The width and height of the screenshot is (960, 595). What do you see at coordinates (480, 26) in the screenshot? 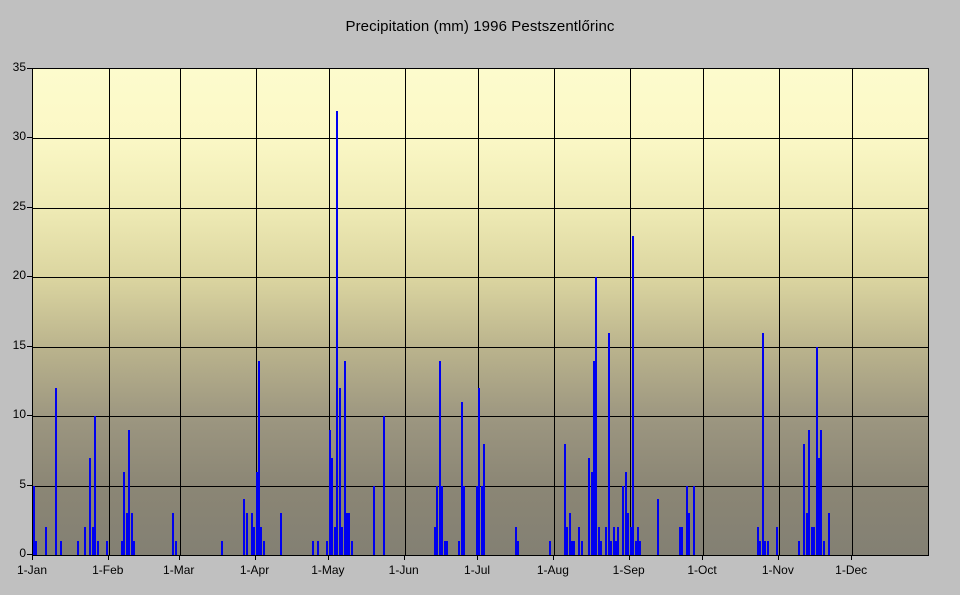
I see `chart-title: Precipitation (mm) 1996 Pestszentlőrinc` at bounding box center [480, 26].